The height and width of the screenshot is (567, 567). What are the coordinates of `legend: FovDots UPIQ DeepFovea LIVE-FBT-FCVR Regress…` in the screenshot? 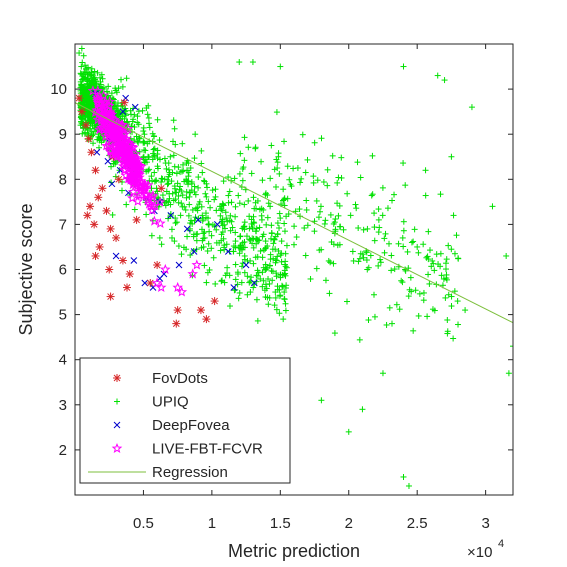 It's located at (185, 420).